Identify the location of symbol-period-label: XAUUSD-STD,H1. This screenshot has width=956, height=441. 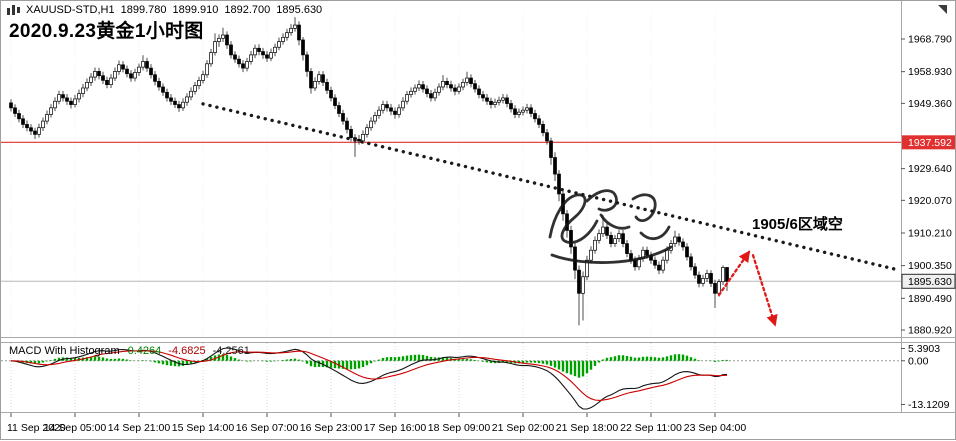
(70, 10).